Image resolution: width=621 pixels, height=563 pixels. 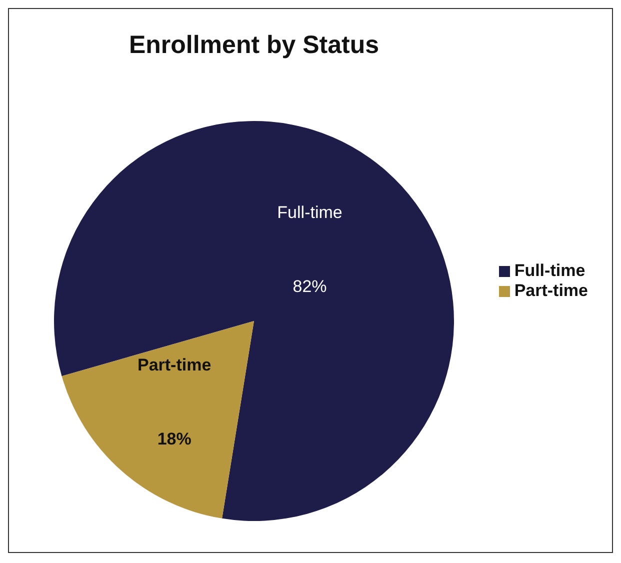 I want to click on legend-label: Full-time, so click(x=550, y=270).